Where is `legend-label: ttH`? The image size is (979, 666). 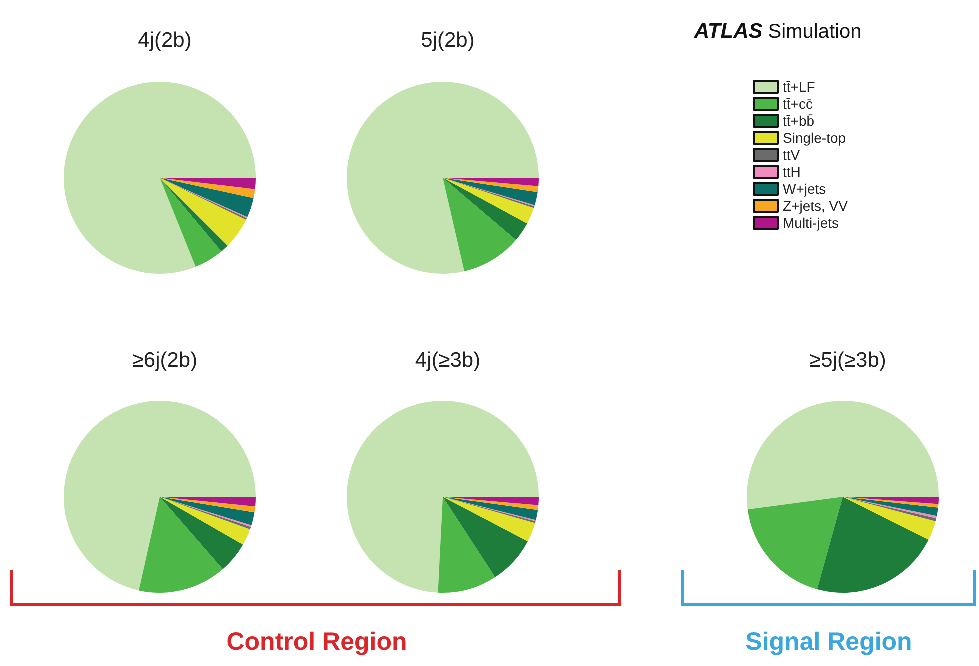
legend-label: ttH is located at coordinates (792, 172).